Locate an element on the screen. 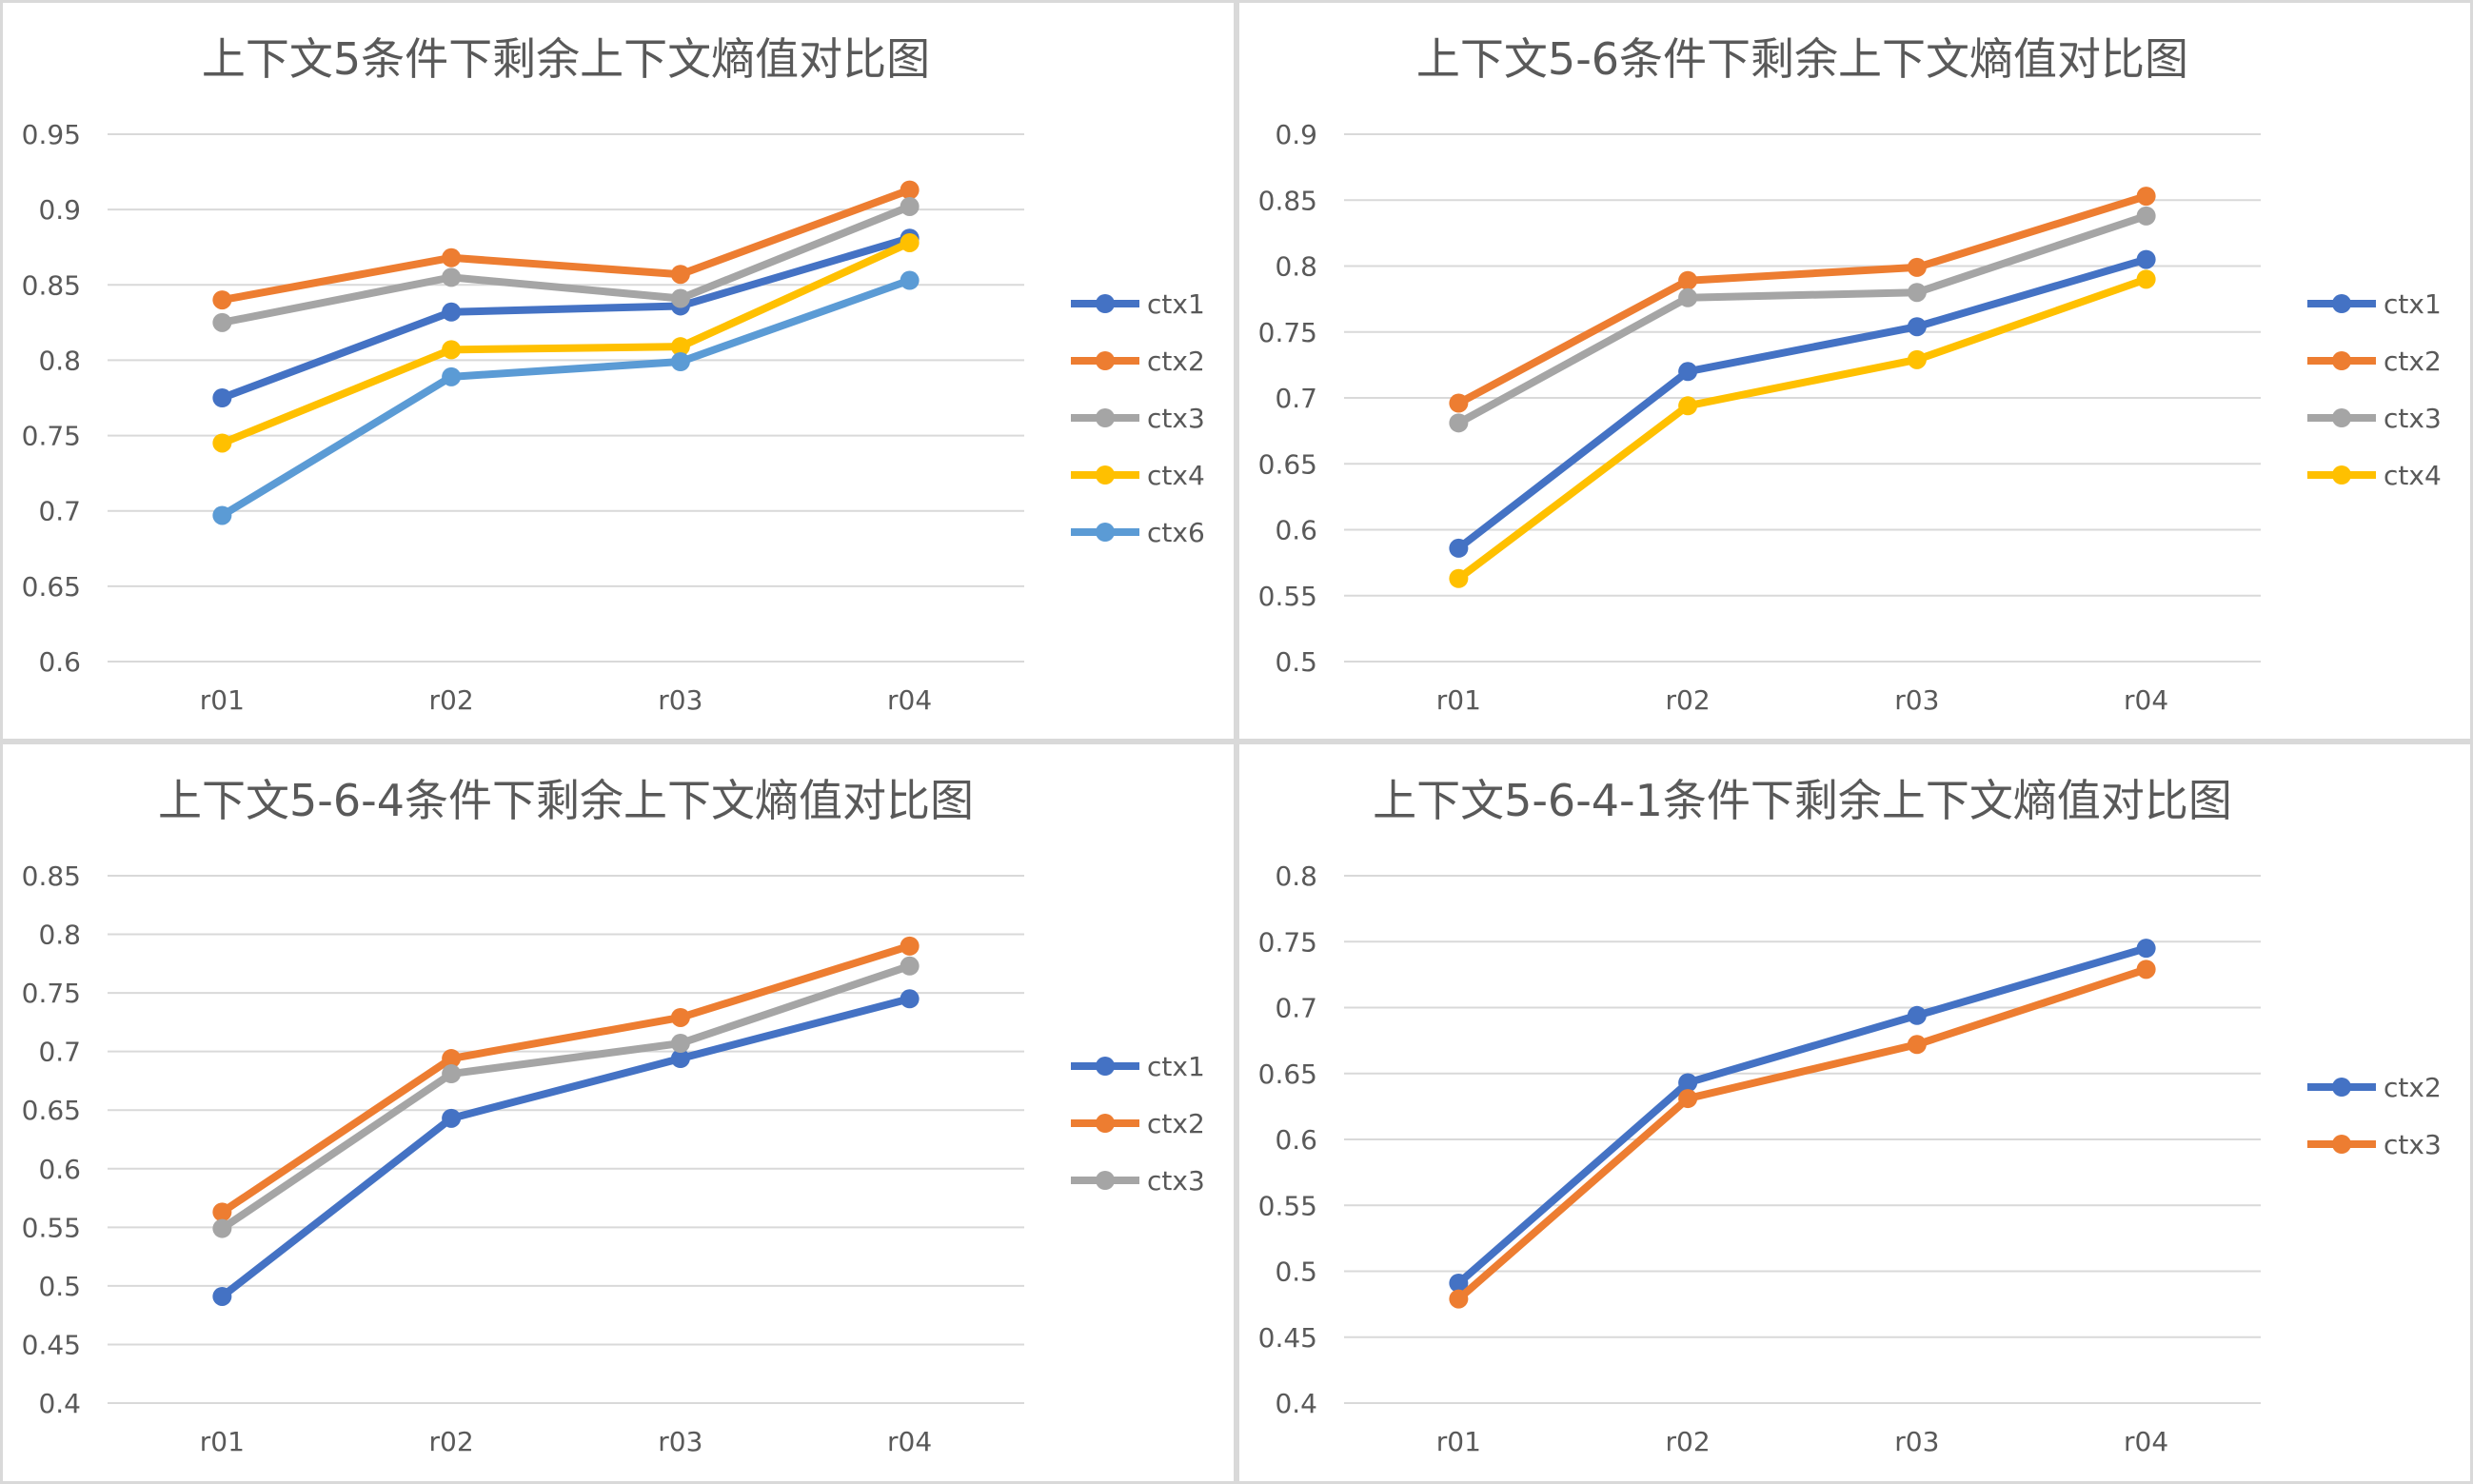  series-line-ctx4 is located at coordinates (1802, 429).